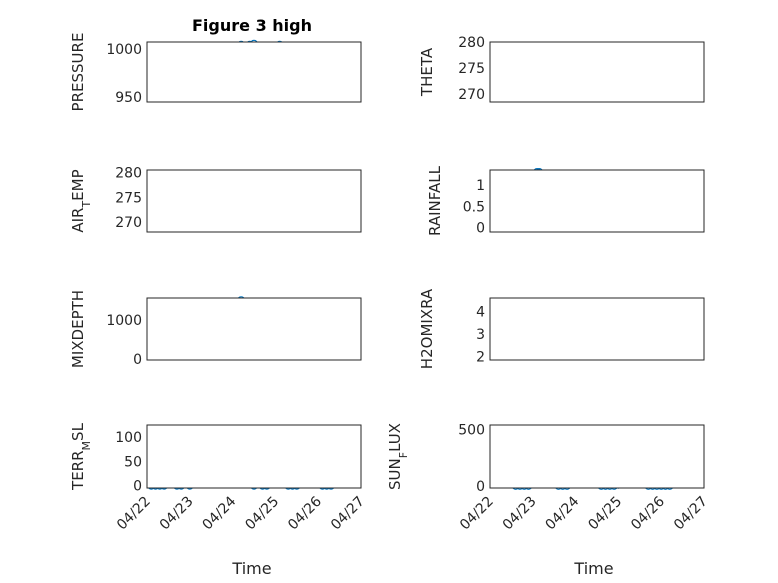 This screenshot has height=583, width=778. Describe the element at coordinates (427, 328) in the screenshot. I see `y-axis-label: H2OMIXRA` at that location.